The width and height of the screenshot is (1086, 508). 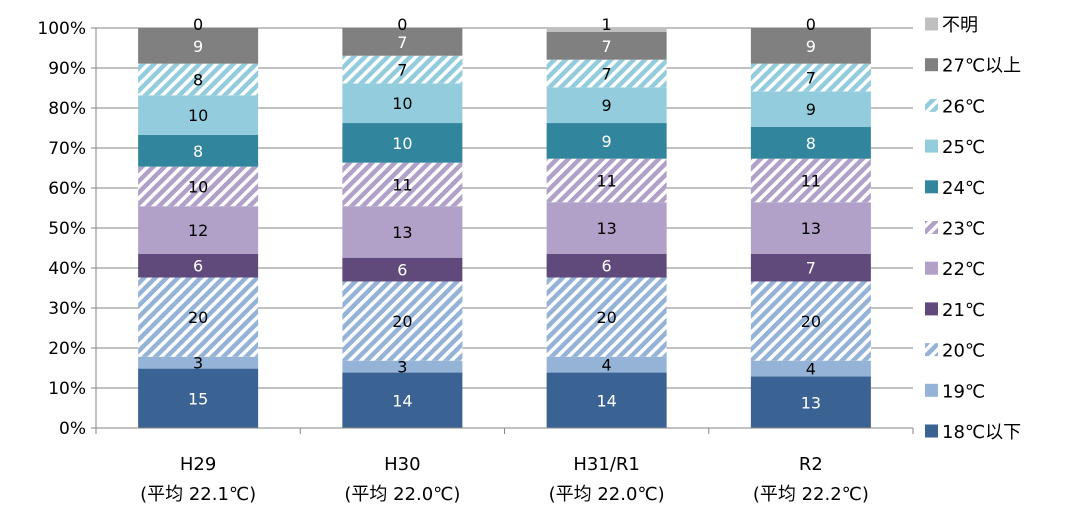 What do you see at coordinates (955, 229) in the screenshot?
I see `legend-item-23: 23℃` at bounding box center [955, 229].